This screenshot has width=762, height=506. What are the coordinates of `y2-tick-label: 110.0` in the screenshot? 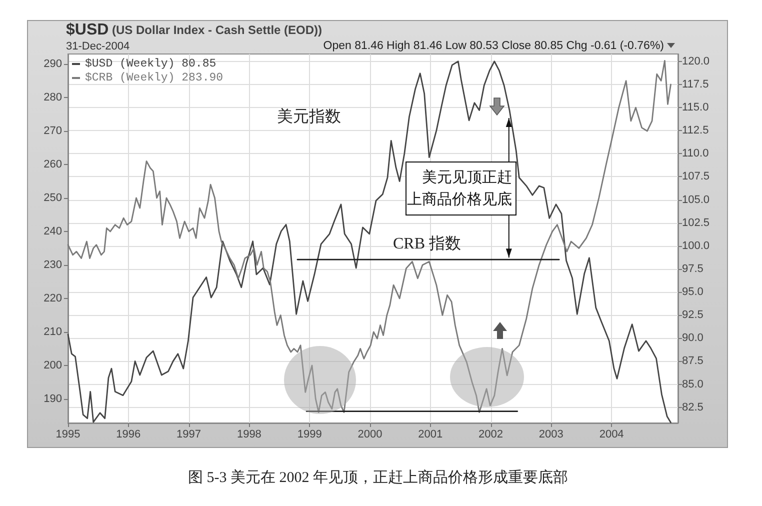 It's located at (695, 154).